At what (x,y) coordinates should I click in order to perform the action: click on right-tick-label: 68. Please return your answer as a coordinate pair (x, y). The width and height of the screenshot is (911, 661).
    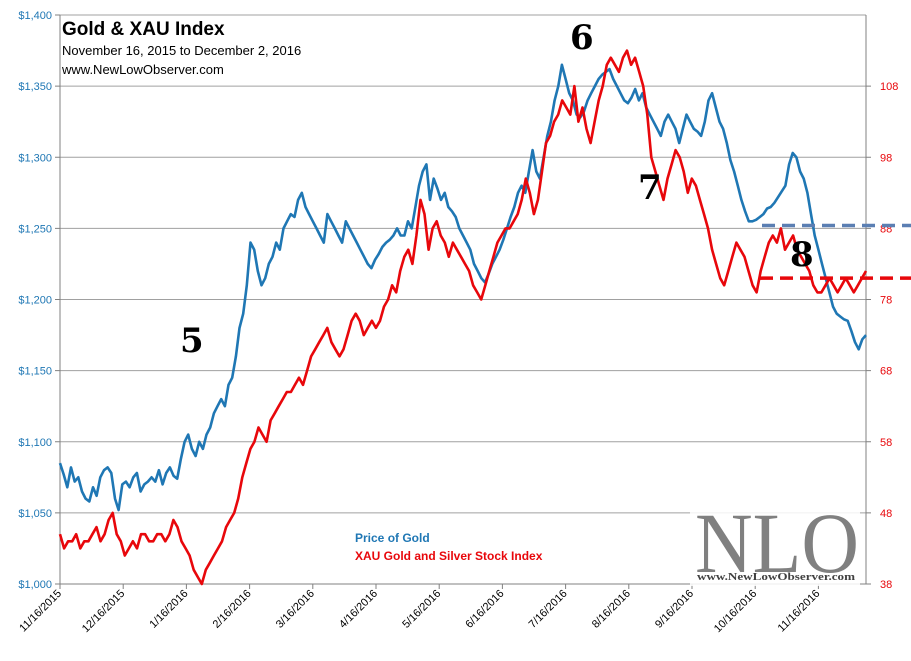
    Looking at the image, I should click on (886, 372).